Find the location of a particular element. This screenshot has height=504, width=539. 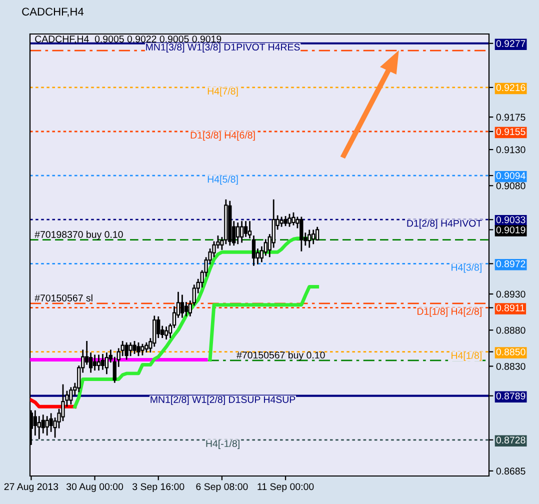

y-tick-label: 0.8880 is located at coordinates (511, 330).